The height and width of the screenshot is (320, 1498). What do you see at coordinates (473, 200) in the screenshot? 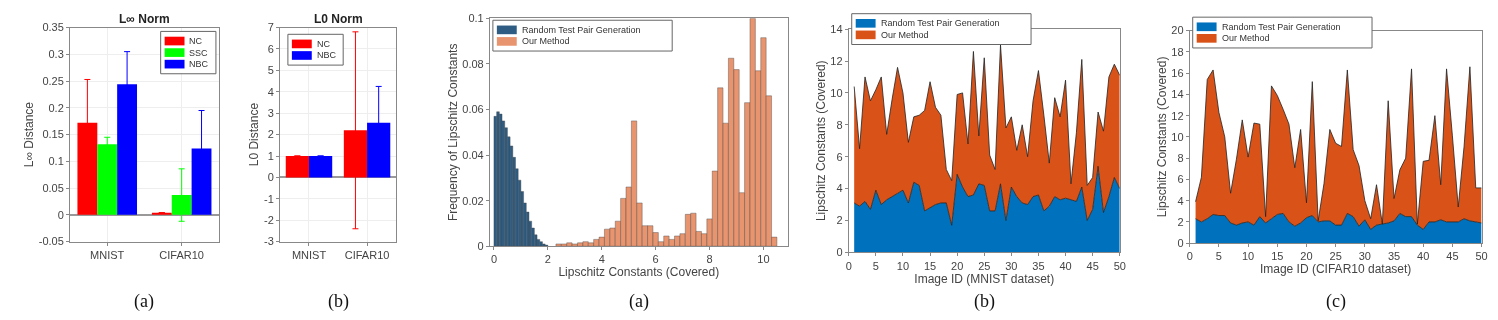
I see `y-tick-label: 0.02` at bounding box center [473, 200].